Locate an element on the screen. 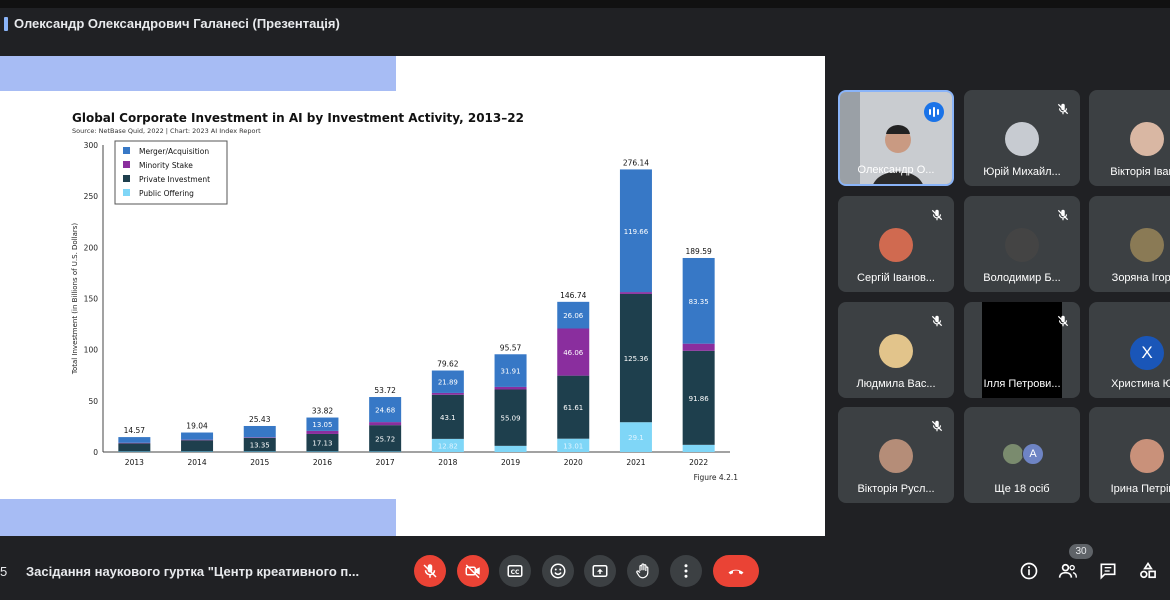 The image size is (1170, 600). bar-data-label: 24.68 is located at coordinates (385, 411).